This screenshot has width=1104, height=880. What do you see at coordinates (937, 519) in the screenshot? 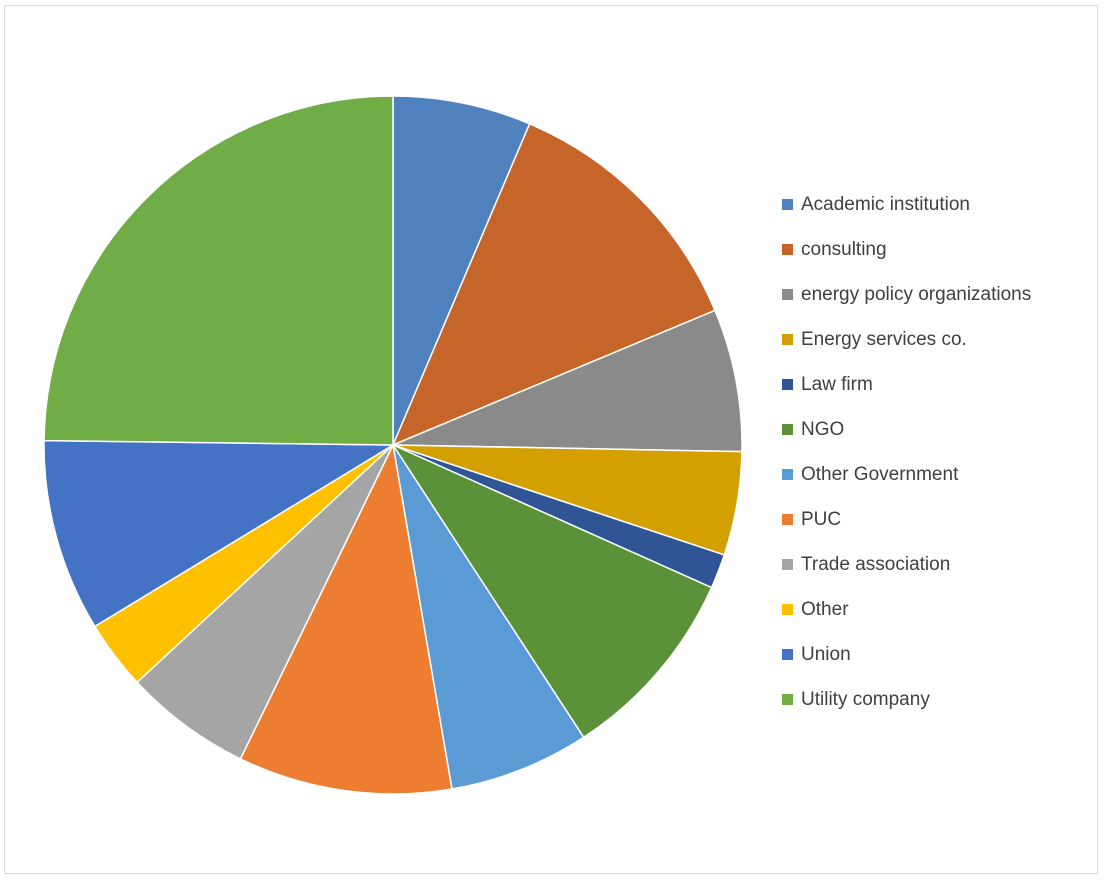
I see `legend-item-puc: PUC` at bounding box center [937, 519].